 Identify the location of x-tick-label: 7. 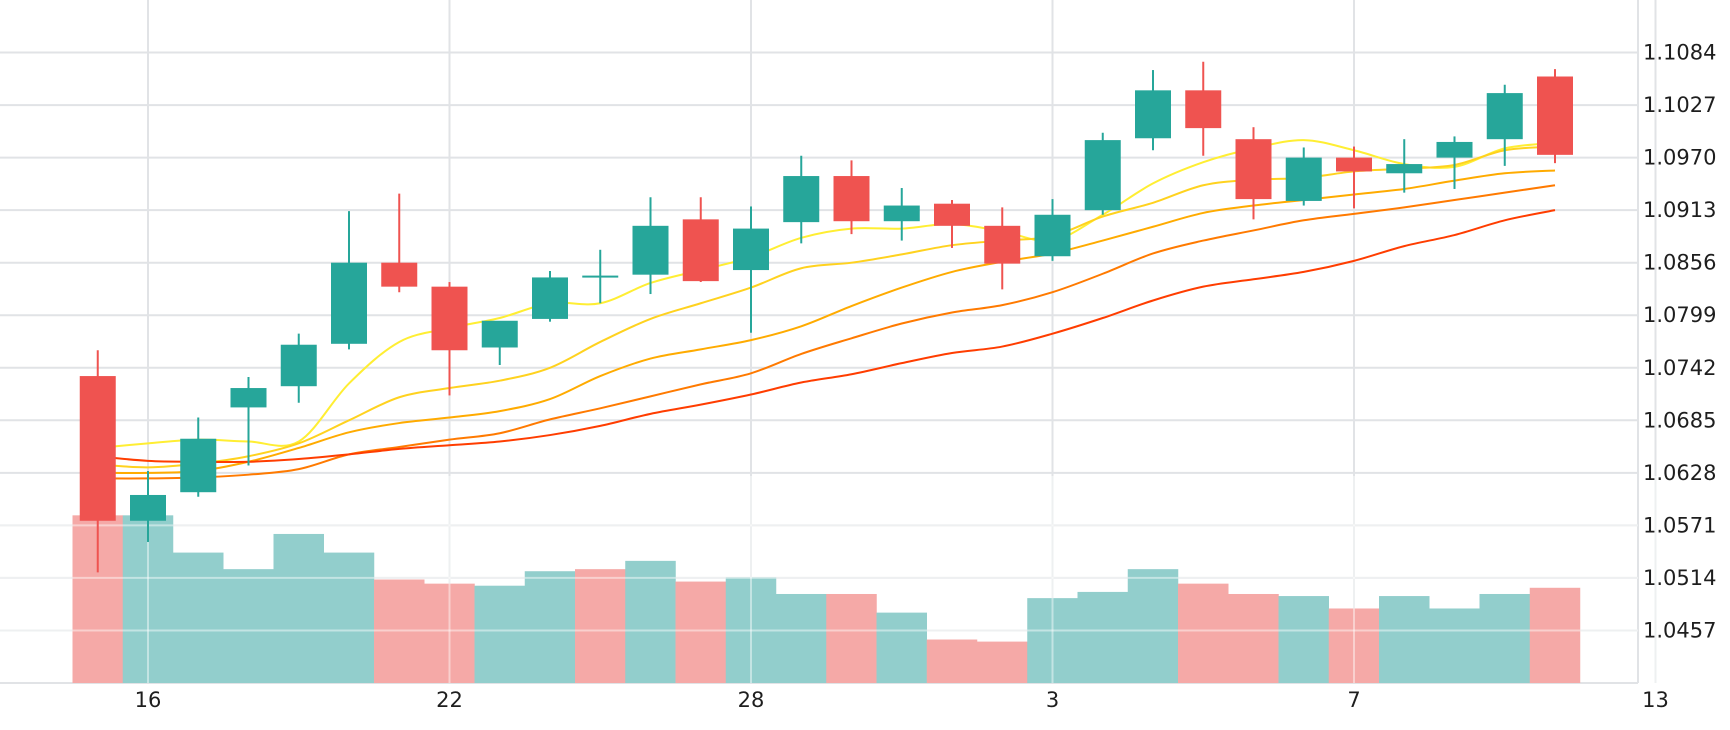
(1353, 700).